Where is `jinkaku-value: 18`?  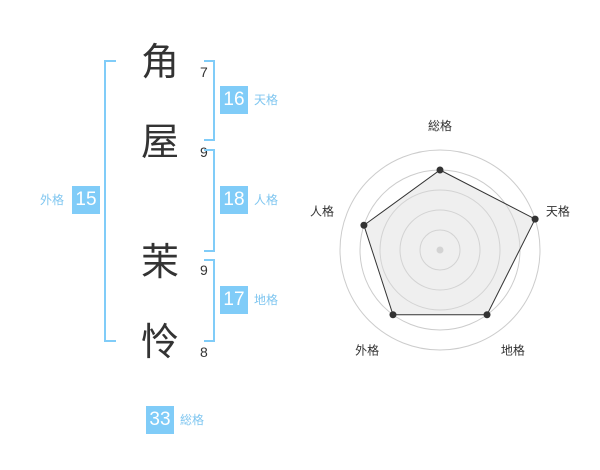
jinkaku-value: 18 is located at coordinates (234, 200).